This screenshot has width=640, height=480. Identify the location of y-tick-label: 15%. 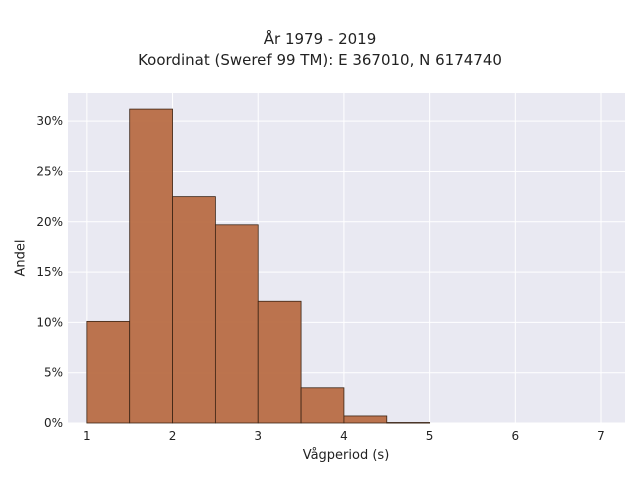
(49, 272).